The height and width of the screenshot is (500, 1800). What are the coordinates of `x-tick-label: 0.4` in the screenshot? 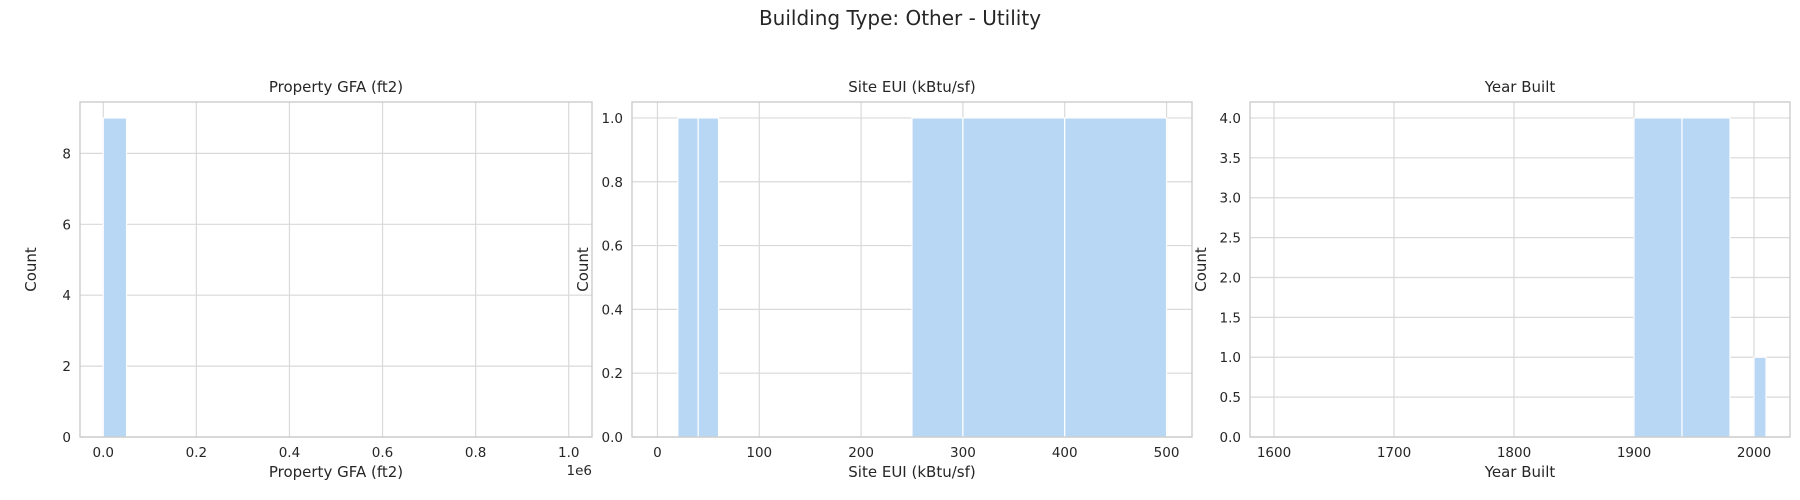 It's located at (289, 453).